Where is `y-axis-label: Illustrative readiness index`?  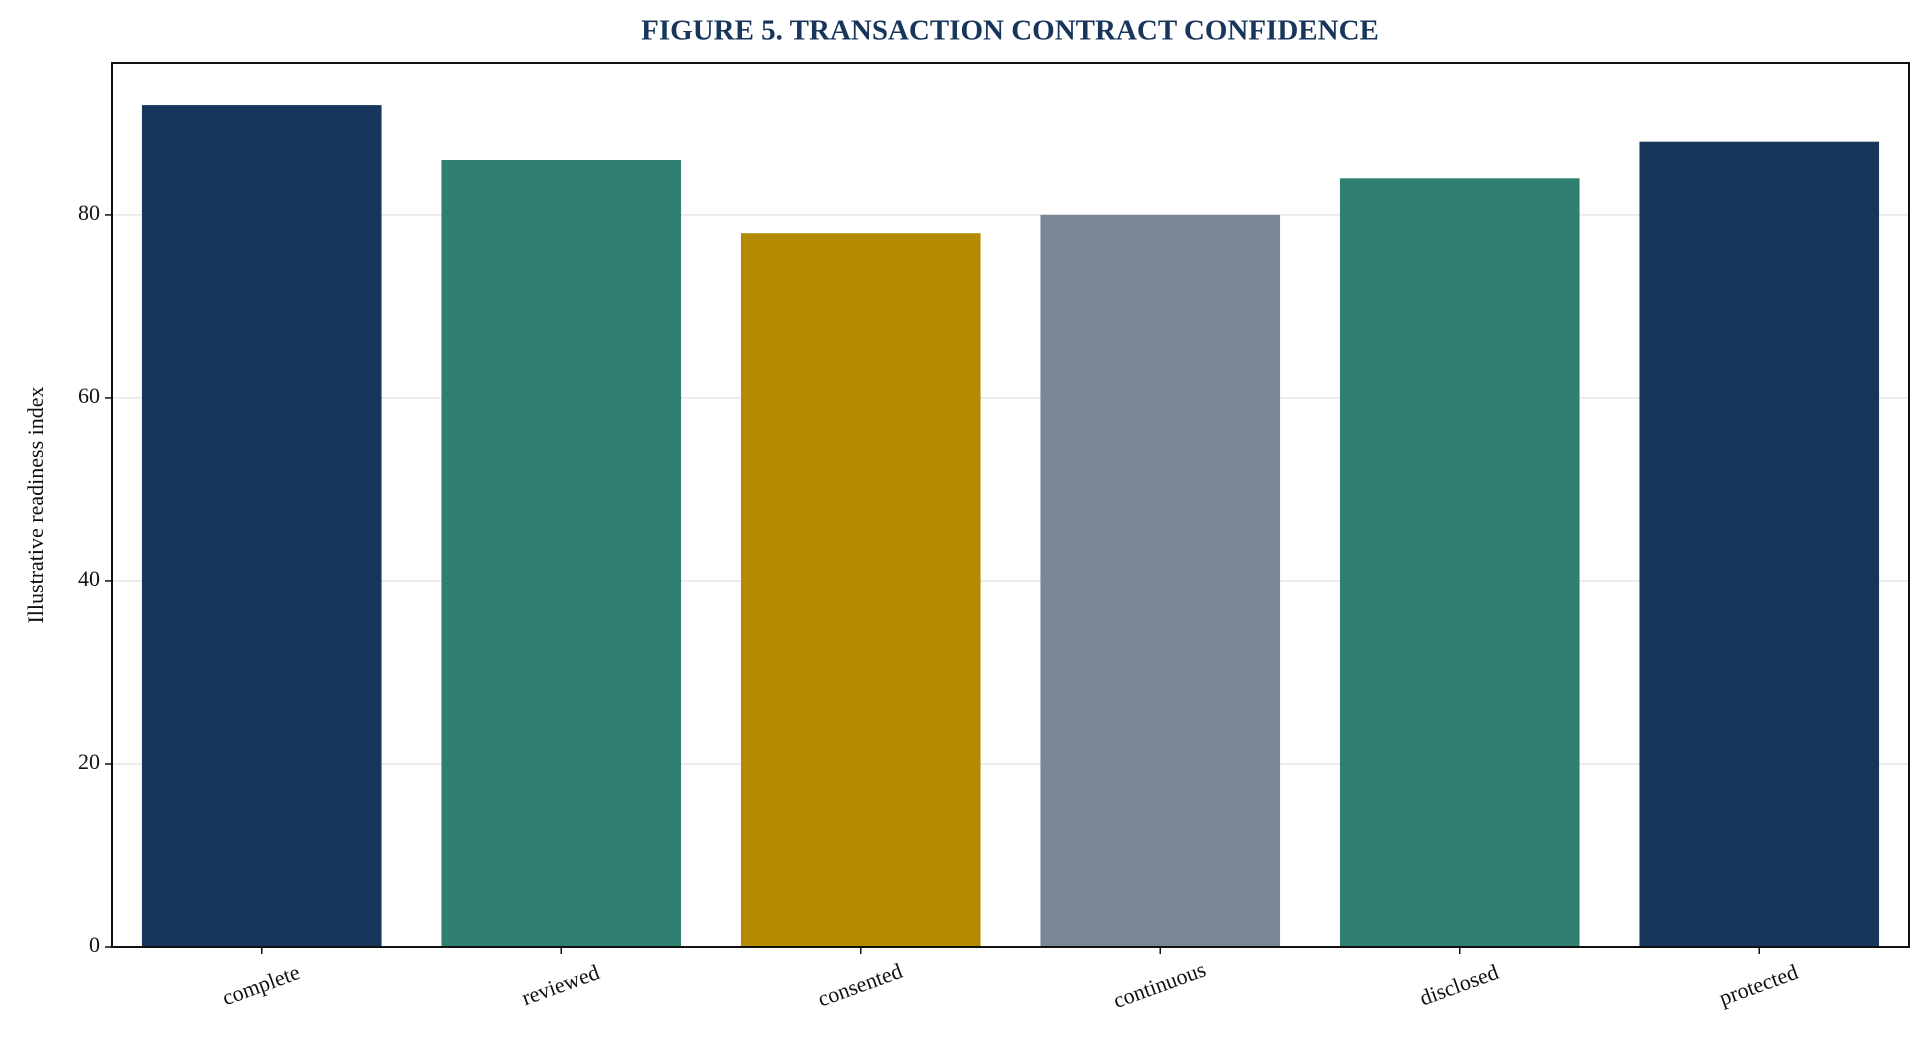 y-axis-label: Illustrative readiness index is located at coordinates (35, 504).